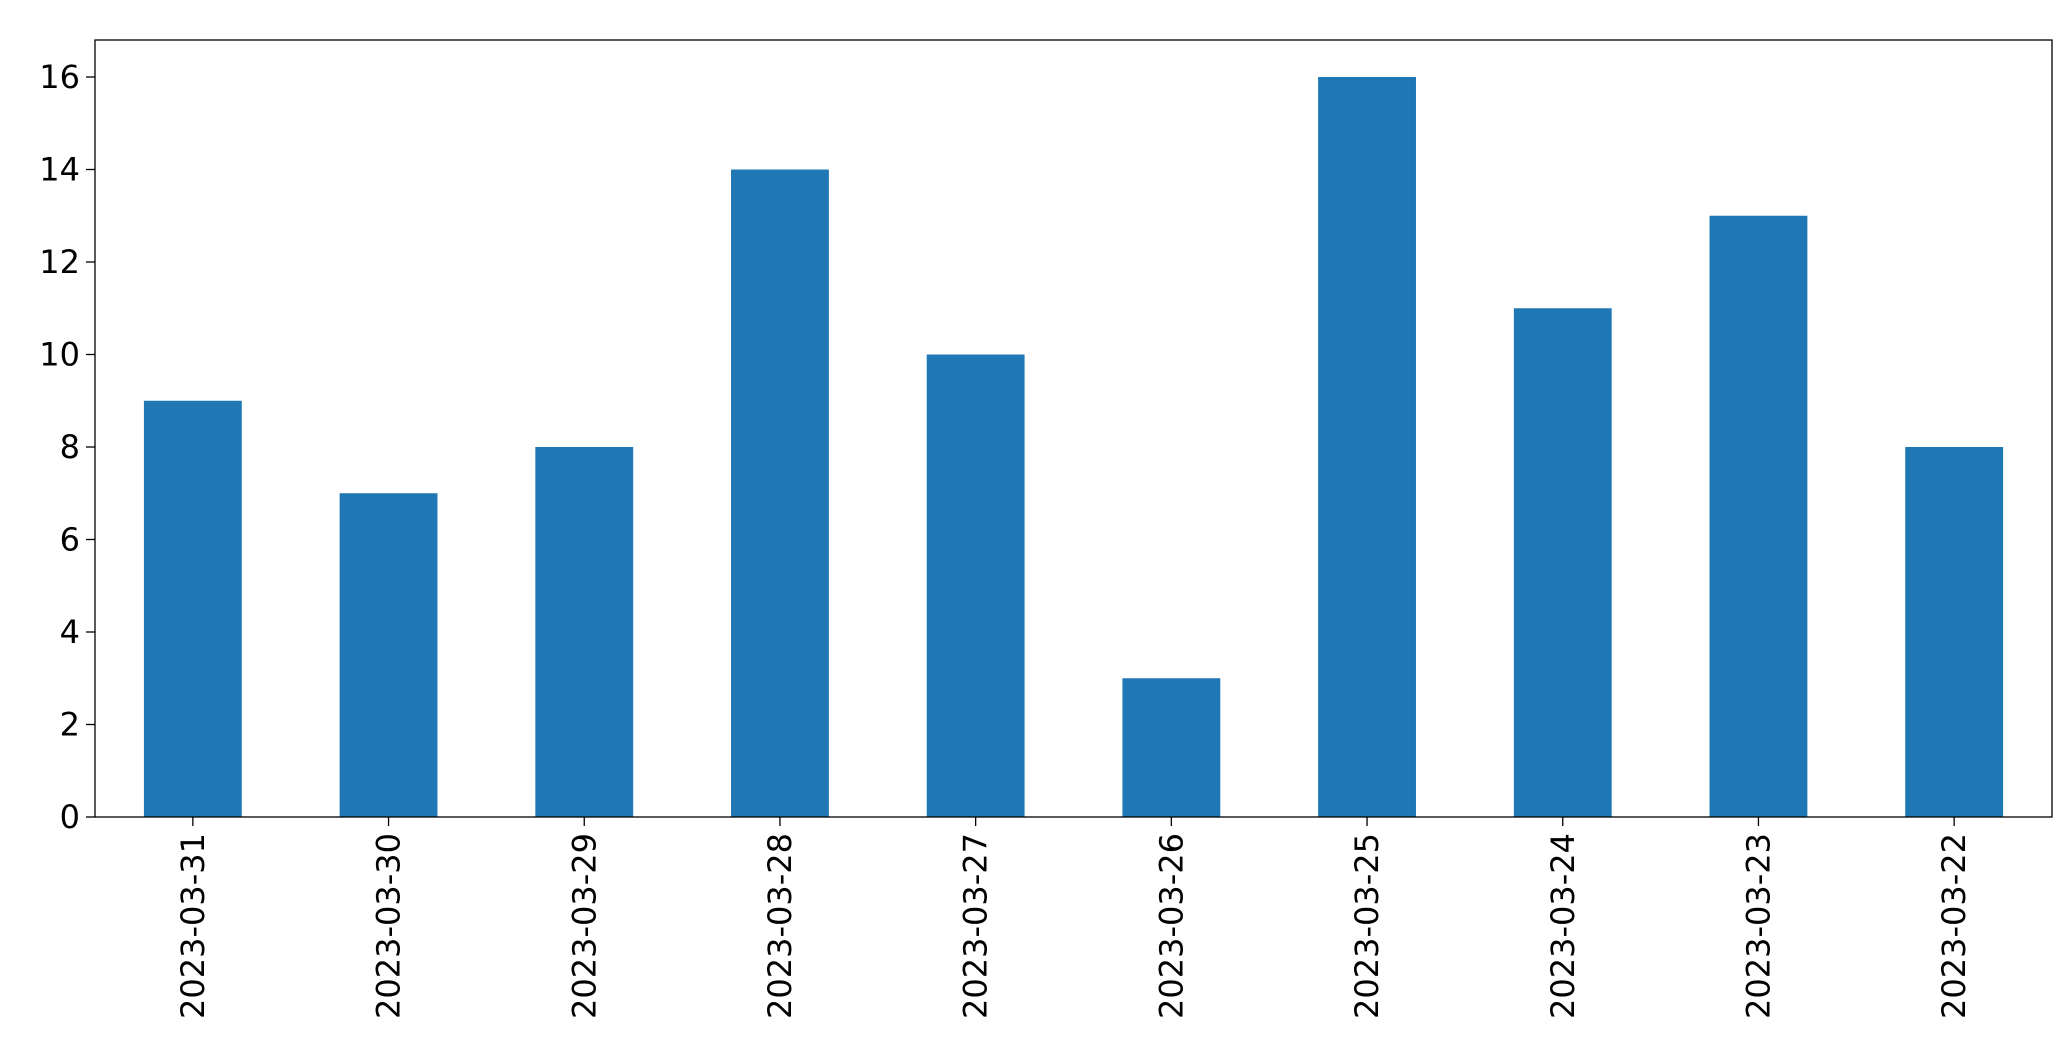  I want to click on x-tick-label: 2023-03-26, so click(1171, 926).